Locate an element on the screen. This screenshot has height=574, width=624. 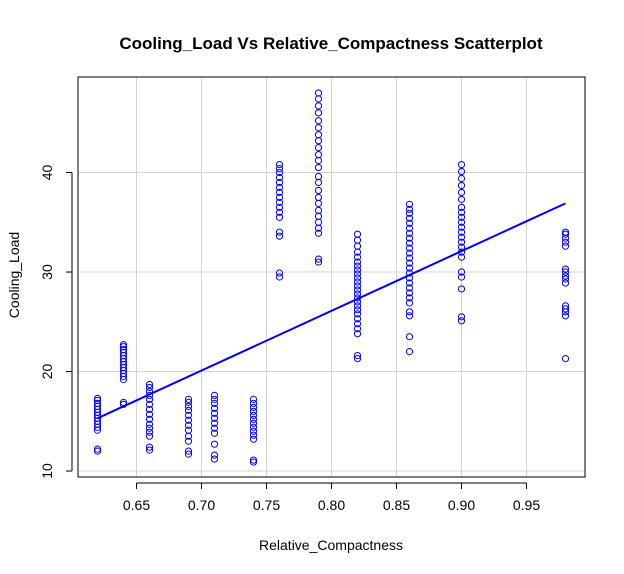
y-axis-label: Cooling_Load is located at coordinates (14, 275).